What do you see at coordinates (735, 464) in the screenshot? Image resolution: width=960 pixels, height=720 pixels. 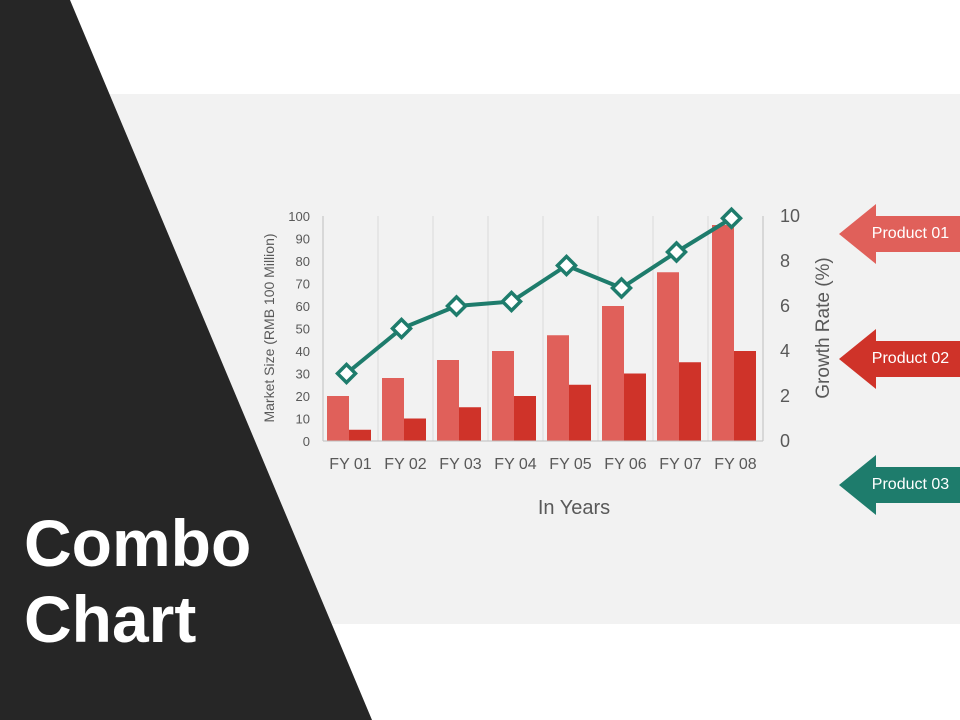 I see `x-tick-label: FY 08` at bounding box center [735, 464].